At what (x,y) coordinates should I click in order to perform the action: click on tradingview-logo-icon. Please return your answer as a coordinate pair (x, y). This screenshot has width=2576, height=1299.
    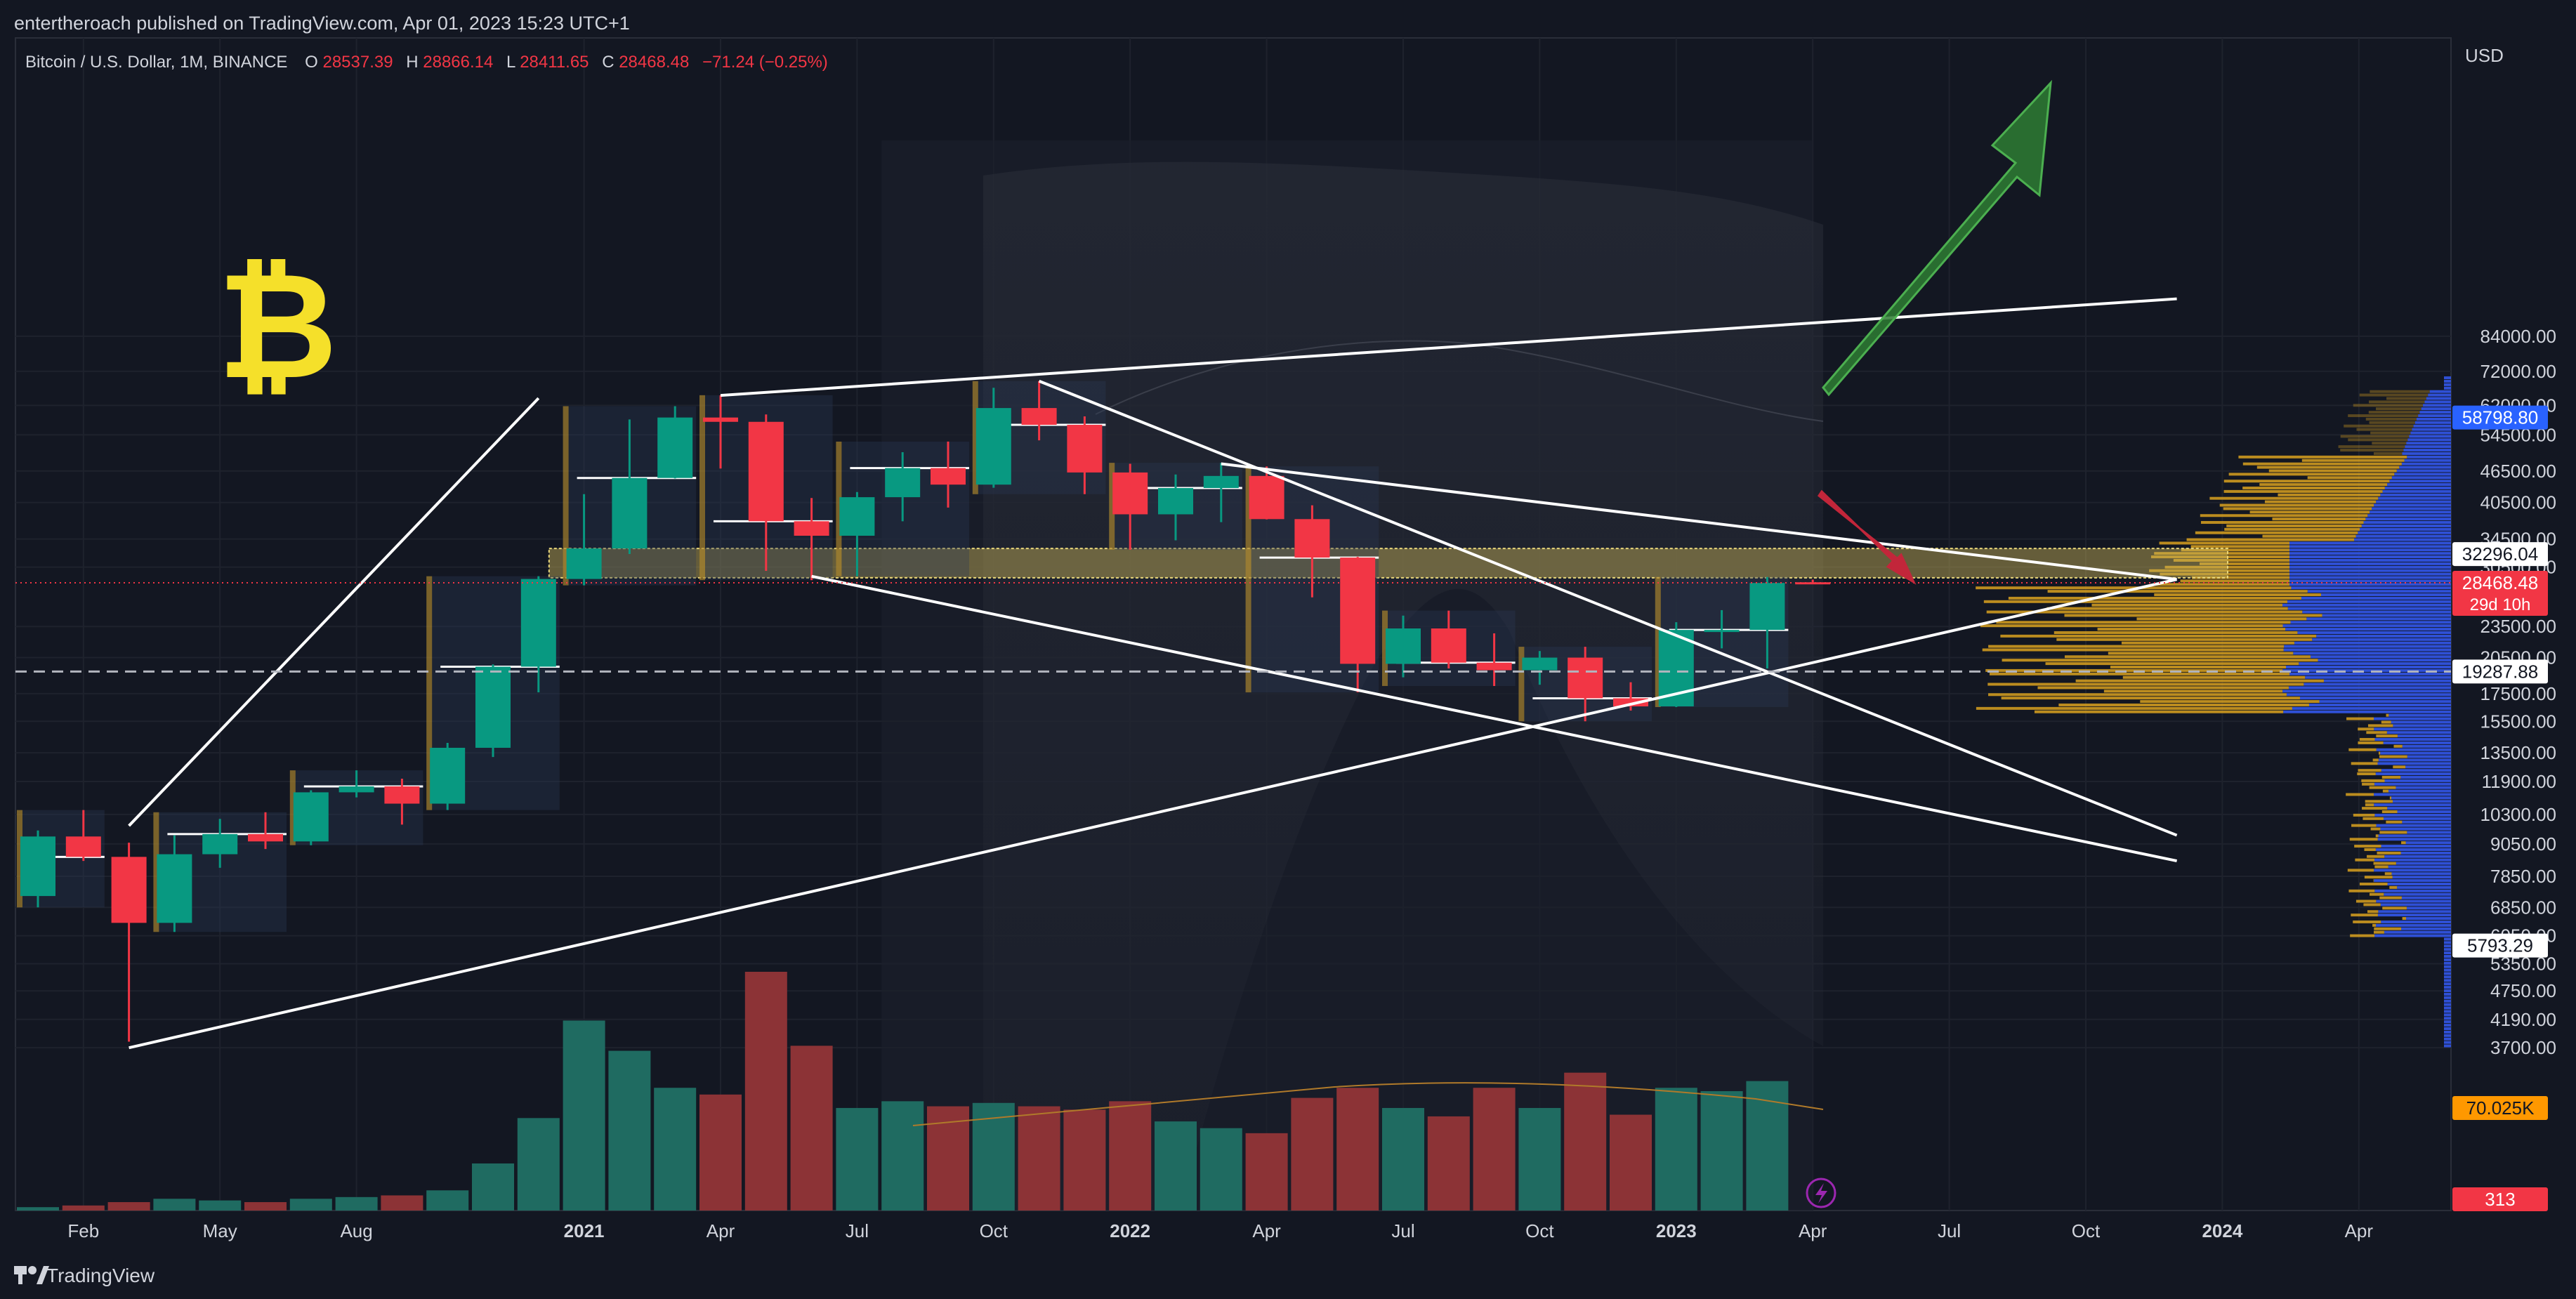
    Looking at the image, I should click on (31, 1275).